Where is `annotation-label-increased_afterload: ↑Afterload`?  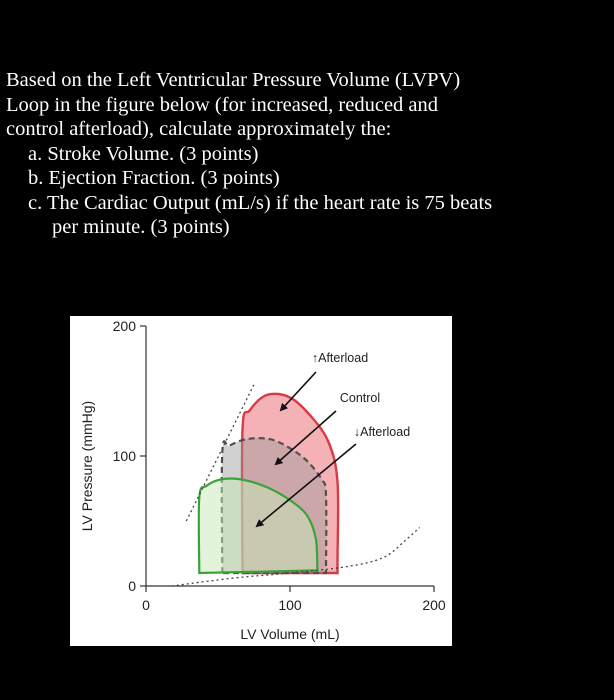 annotation-label-increased_afterload: ↑Afterload is located at coordinates (340, 358).